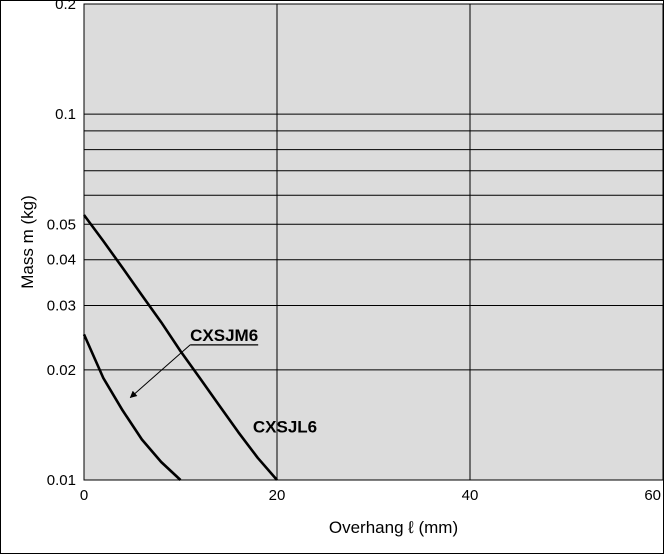 This screenshot has width=664, height=554. I want to click on annotations: CXSJM6 CXSJL6, so click(223, 381).